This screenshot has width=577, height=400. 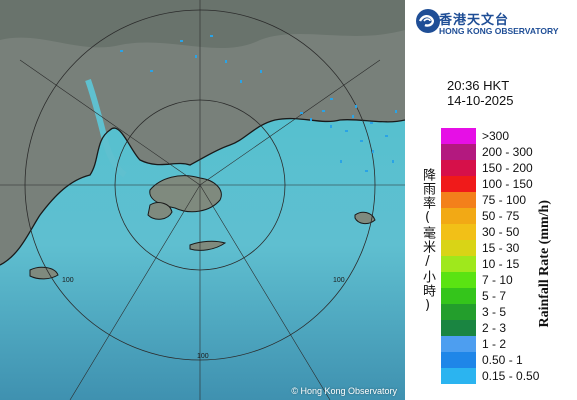 I want to click on legend-row: 1 - 2, so click(x=509, y=344).